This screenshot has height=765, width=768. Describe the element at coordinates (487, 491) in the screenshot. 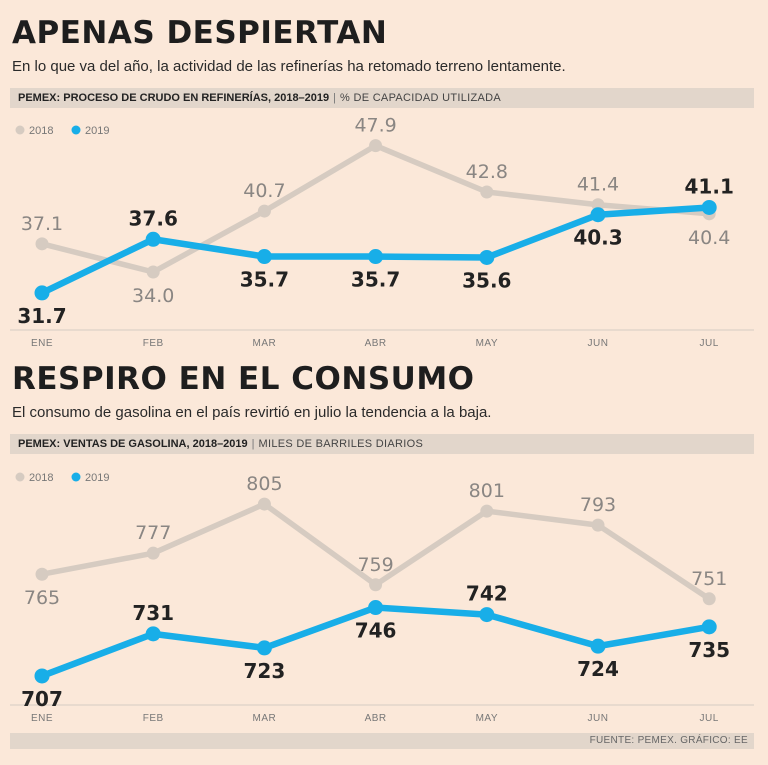

I see `data-label-2018: 801` at that location.